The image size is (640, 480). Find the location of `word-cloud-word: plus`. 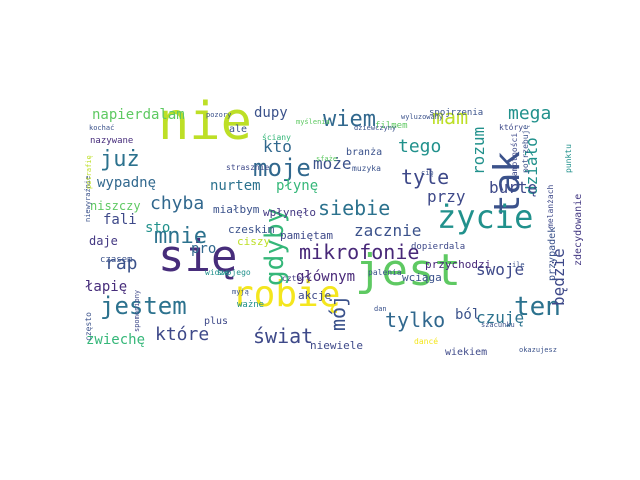

word-cloud-word: plus is located at coordinates (216, 321).